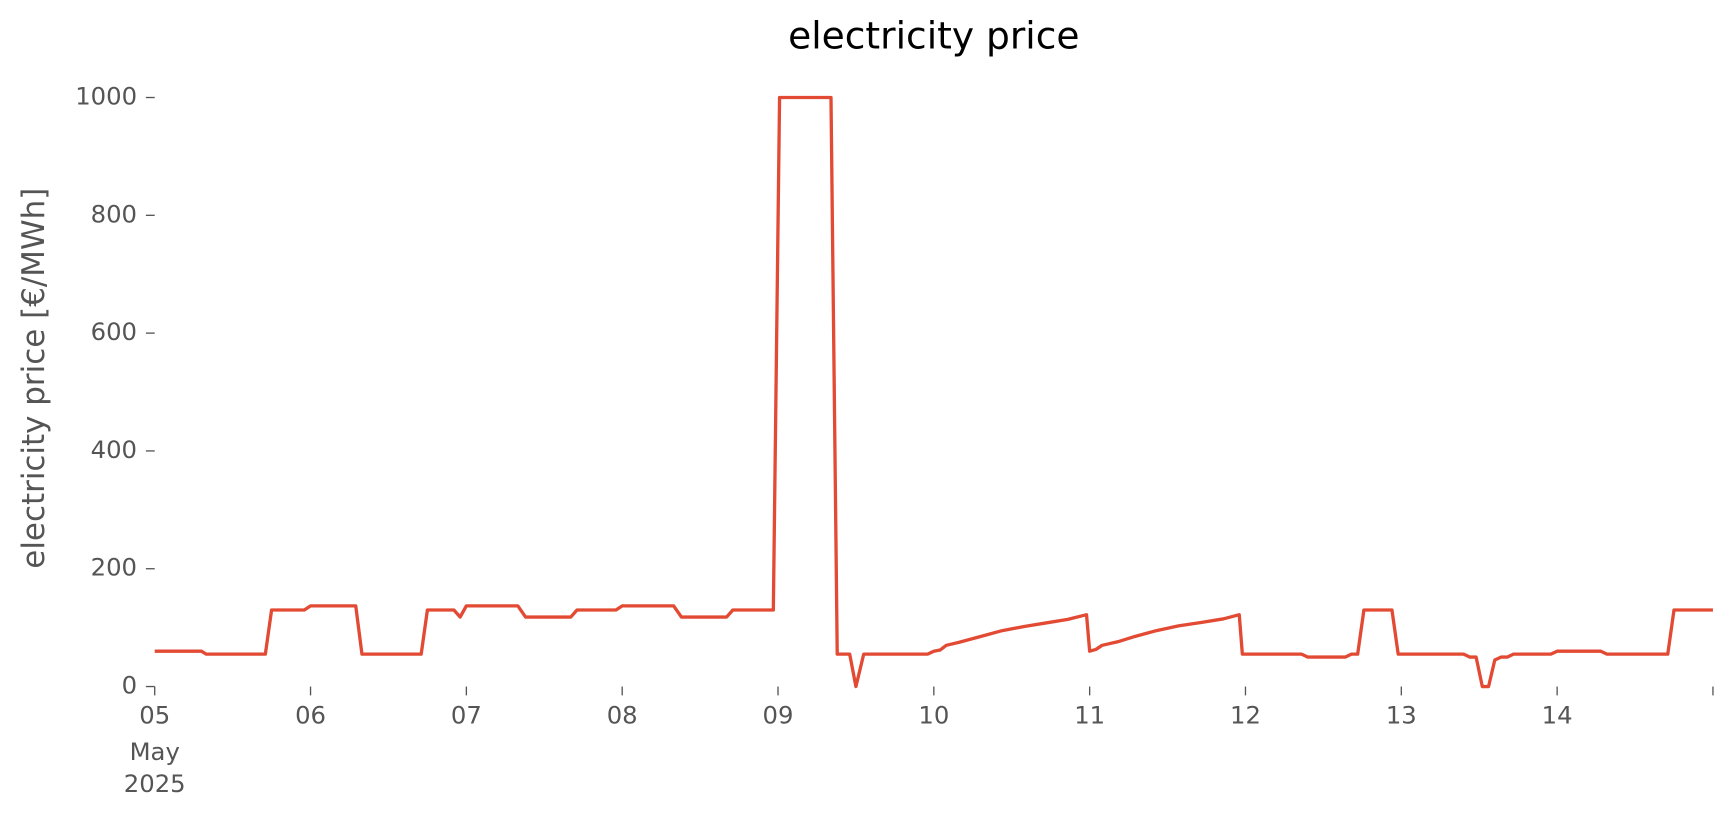 This screenshot has height=815, width=1724. I want to click on x-date-label: May, so click(155, 751).